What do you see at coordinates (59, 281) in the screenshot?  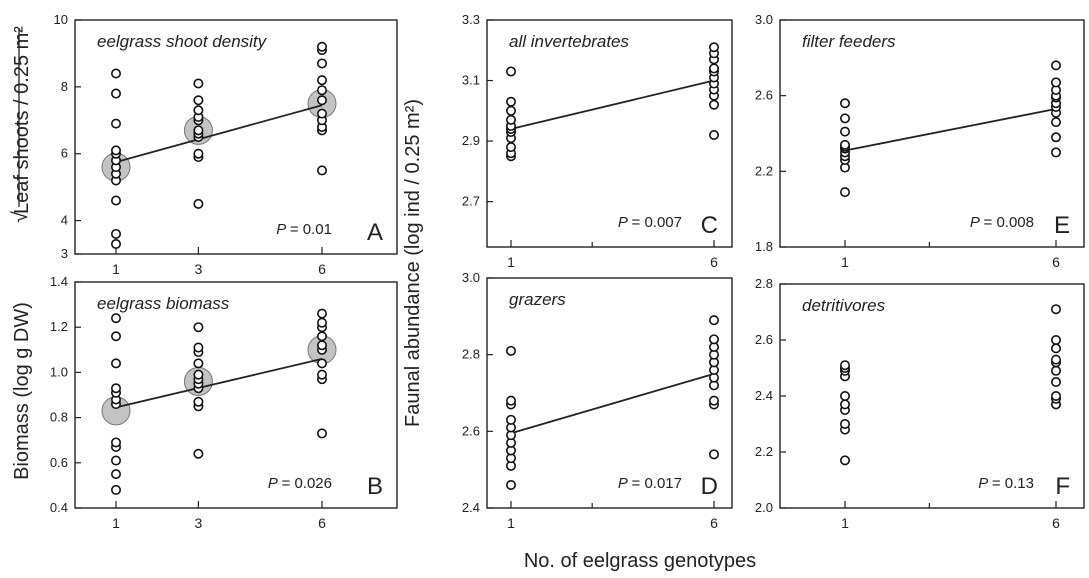 I see `y-tick-label: 1.4` at bounding box center [59, 281].